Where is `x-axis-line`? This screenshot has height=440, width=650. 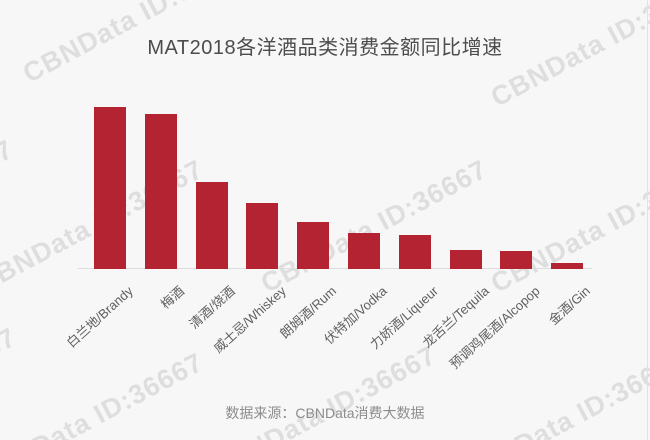
x-axis-line is located at coordinates (335, 268).